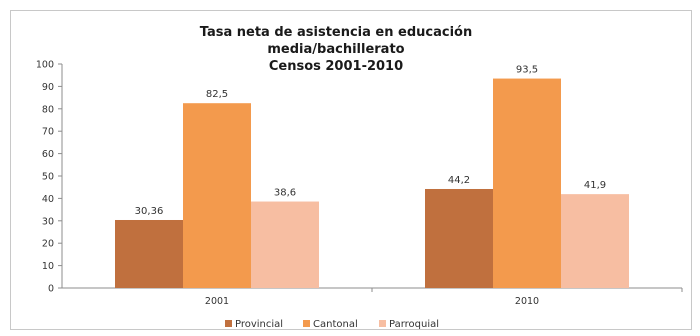 This screenshot has width=700, height=336. Describe the element at coordinates (595, 185) in the screenshot. I see `data-label-parroquial-2010: 41,9` at that location.